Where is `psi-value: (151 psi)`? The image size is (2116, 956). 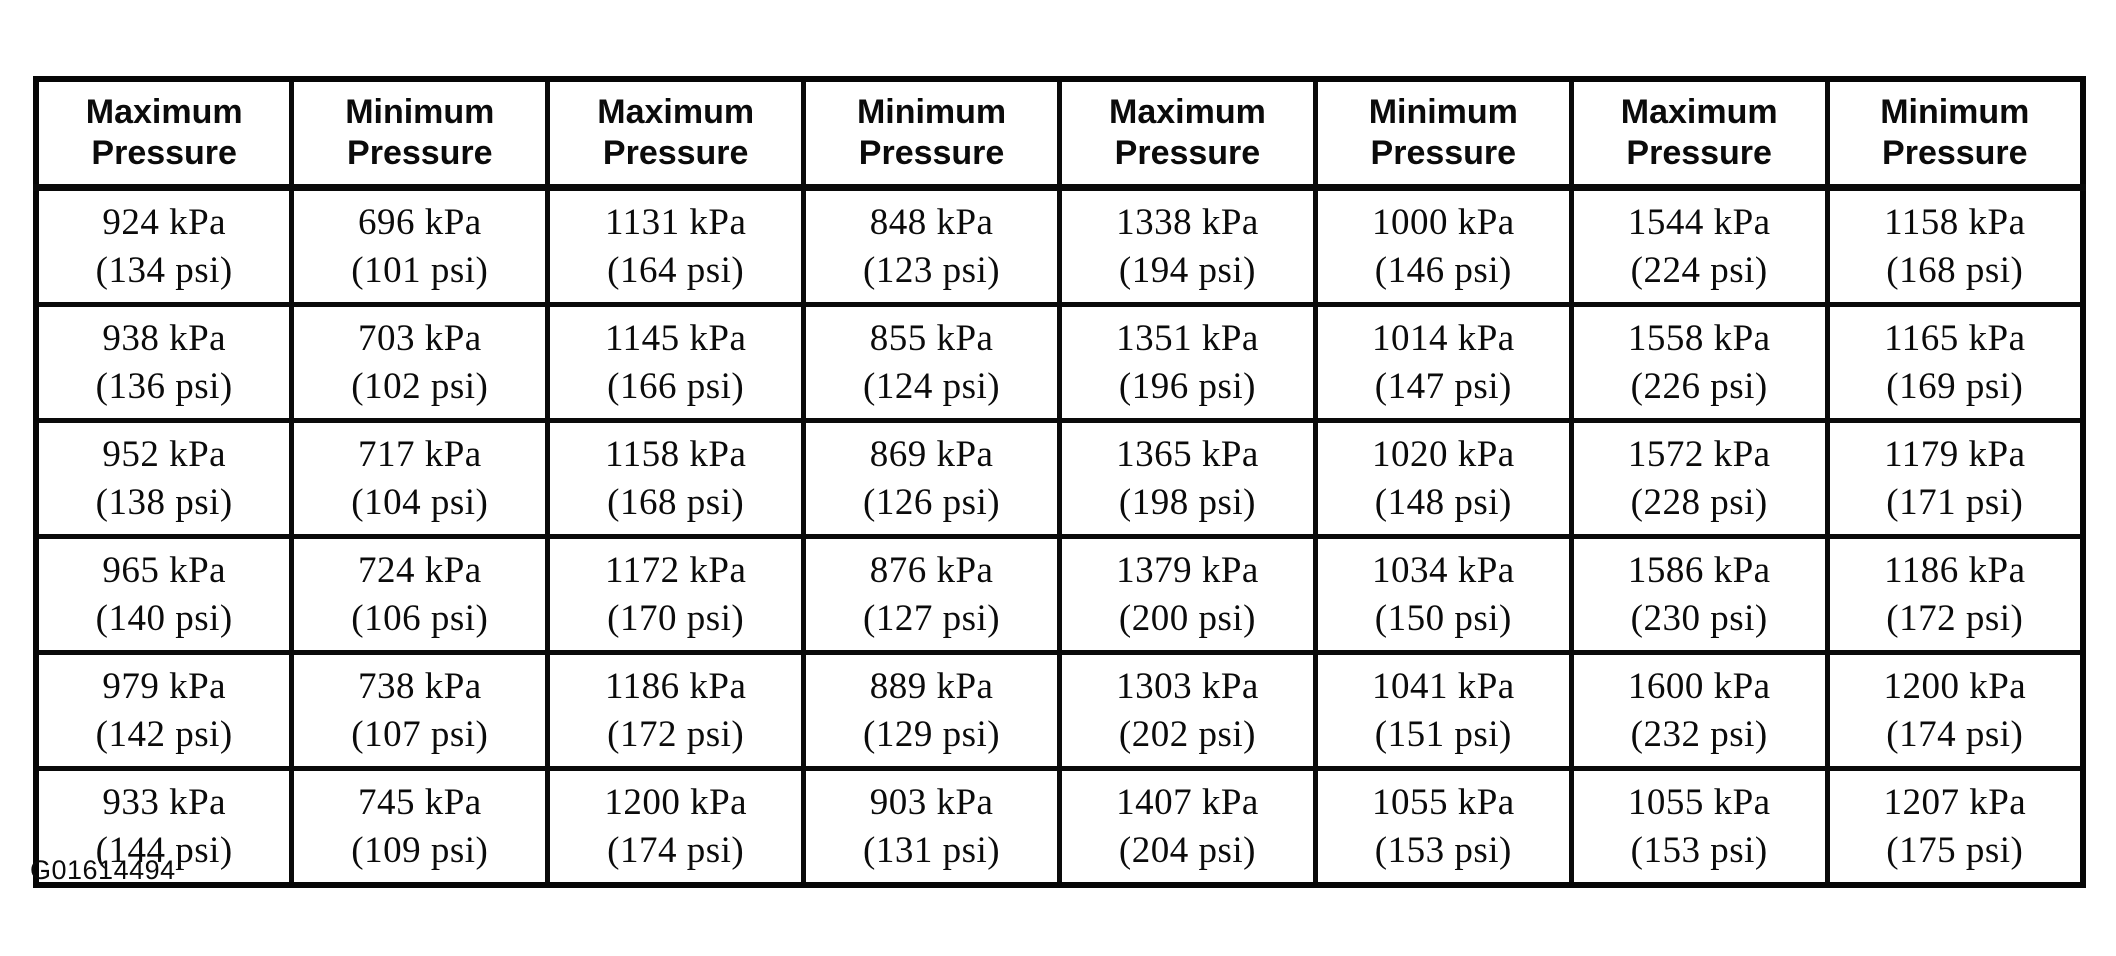
psi-value: (151 psi) is located at coordinates (1443, 734).